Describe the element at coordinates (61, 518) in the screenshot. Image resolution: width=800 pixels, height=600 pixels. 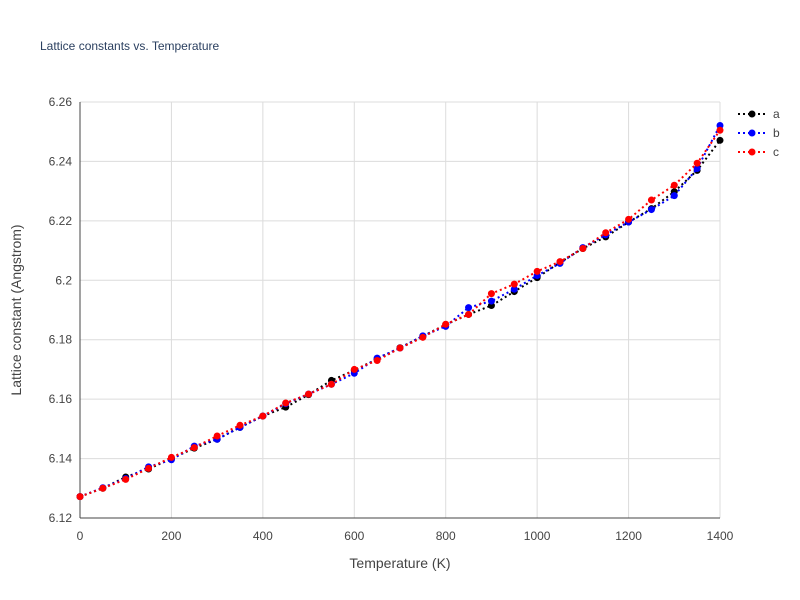
I see `y-tick-label: 6.12` at that location.